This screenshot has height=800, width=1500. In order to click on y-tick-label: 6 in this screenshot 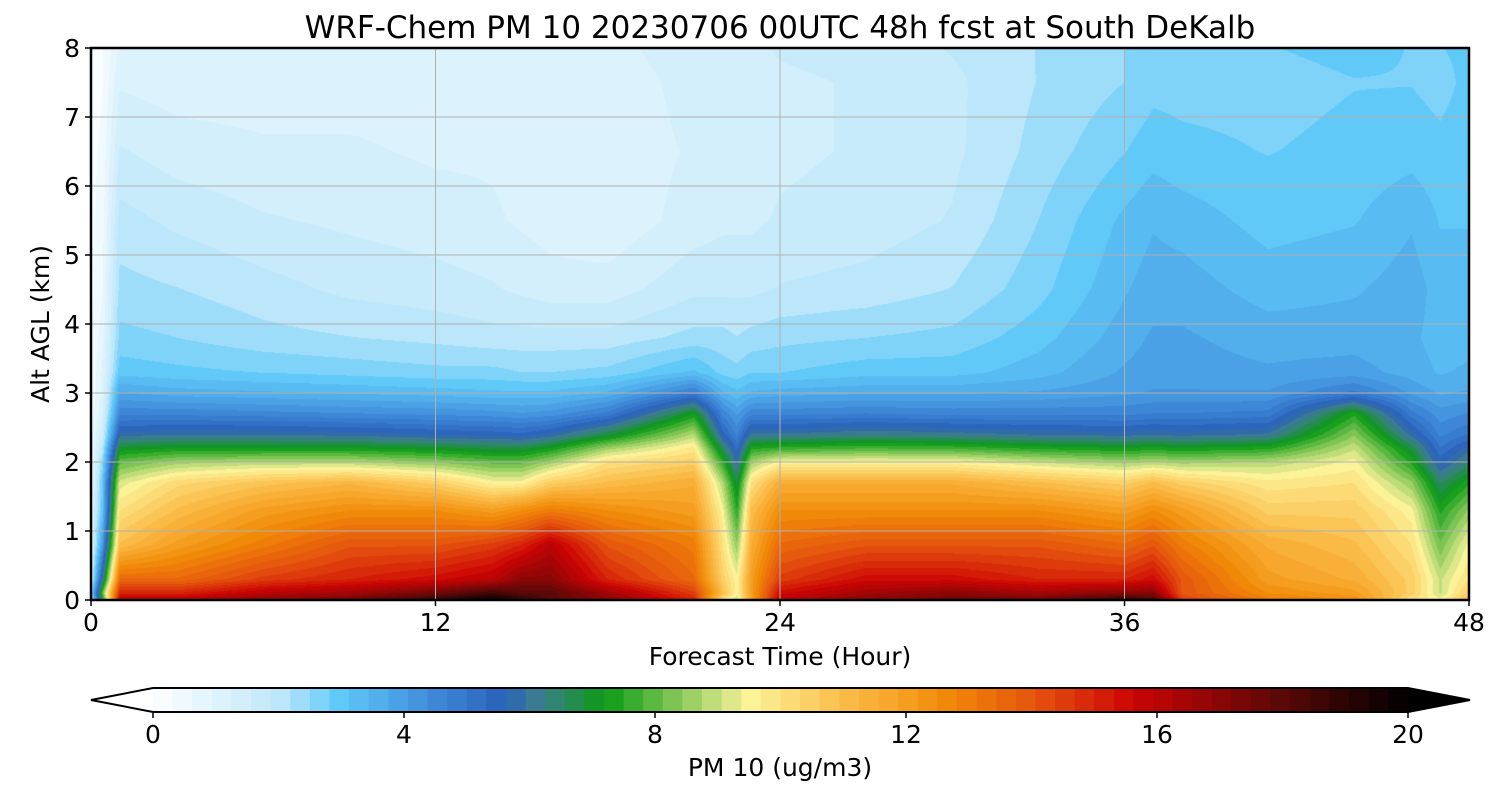, I will do `click(72, 186)`.